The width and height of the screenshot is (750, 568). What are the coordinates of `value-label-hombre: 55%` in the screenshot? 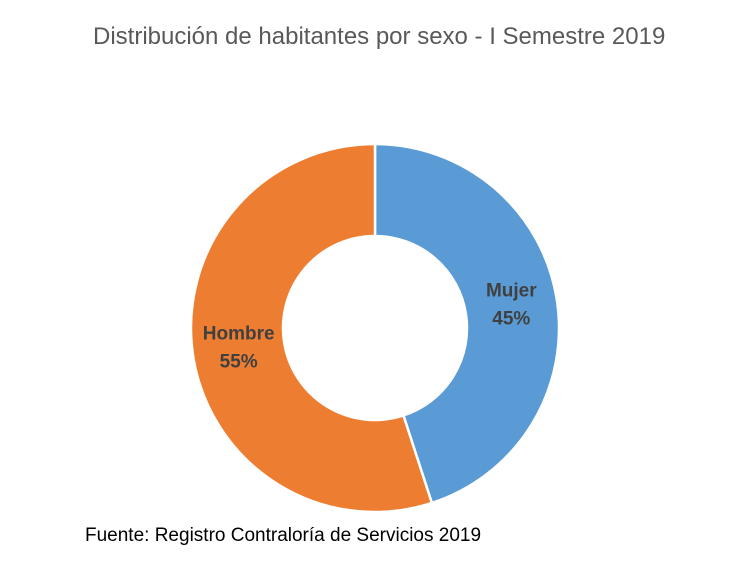 It's located at (239, 362).